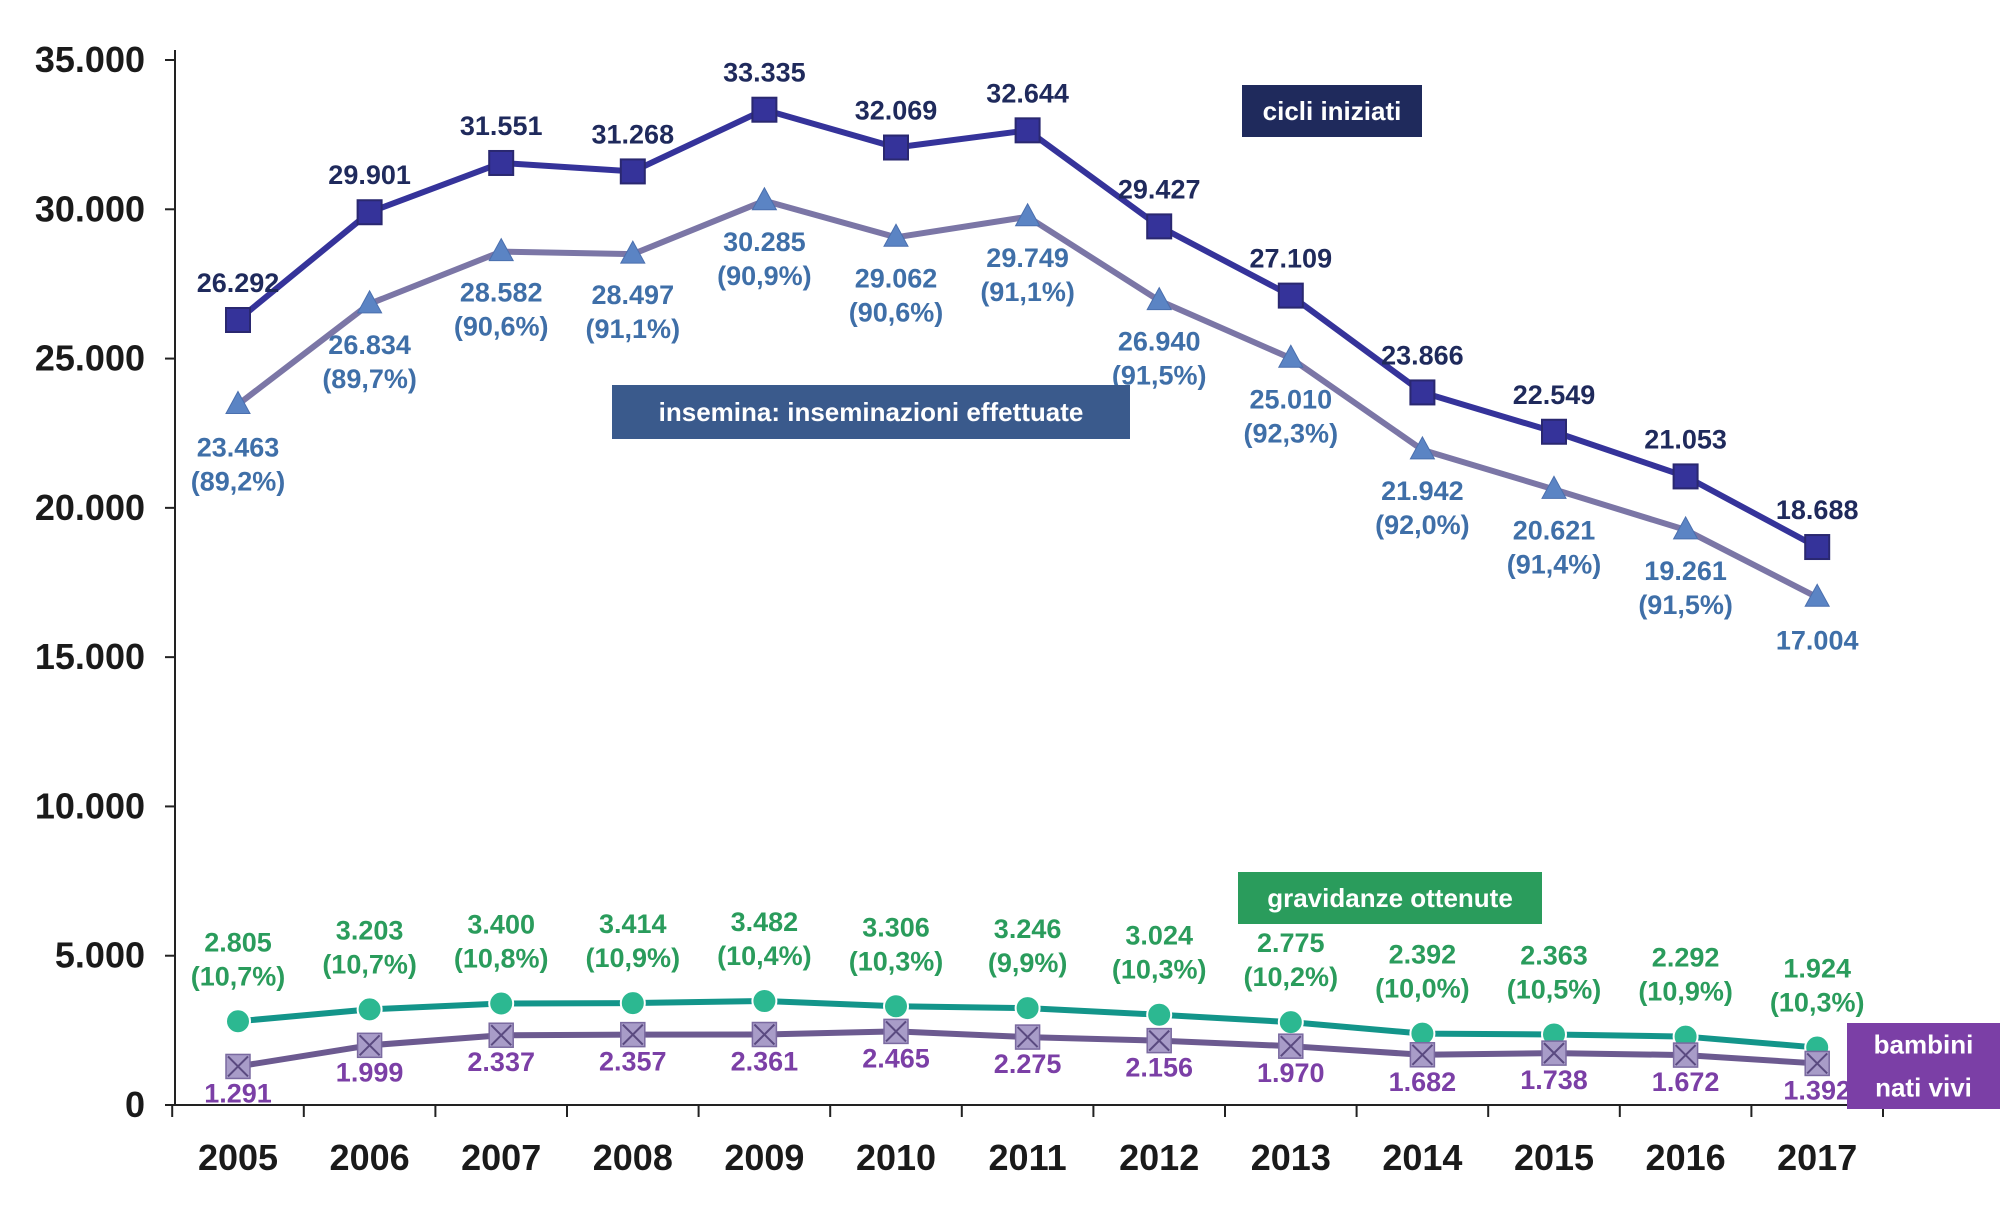 The height and width of the screenshot is (1219, 2000). I want to click on x-tick-label: 2013, so click(1291, 1157).